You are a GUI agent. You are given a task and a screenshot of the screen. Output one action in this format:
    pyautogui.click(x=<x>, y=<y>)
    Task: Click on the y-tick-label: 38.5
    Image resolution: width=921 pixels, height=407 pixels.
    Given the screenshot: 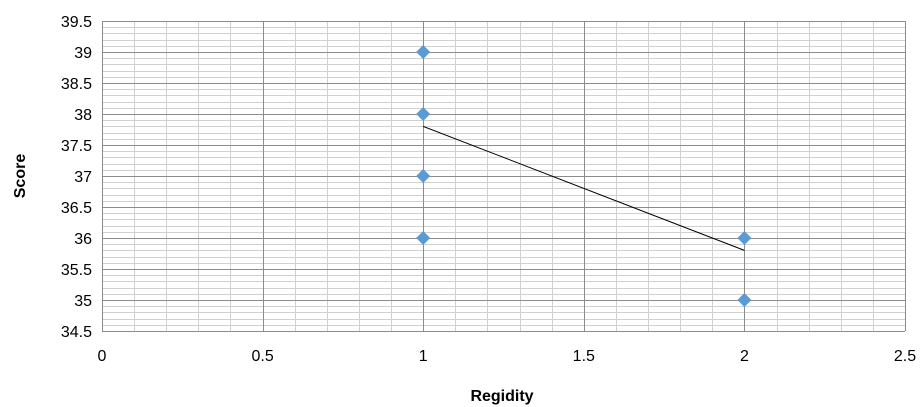 What is the action you would take?
    pyautogui.click(x=76, y=84)
    